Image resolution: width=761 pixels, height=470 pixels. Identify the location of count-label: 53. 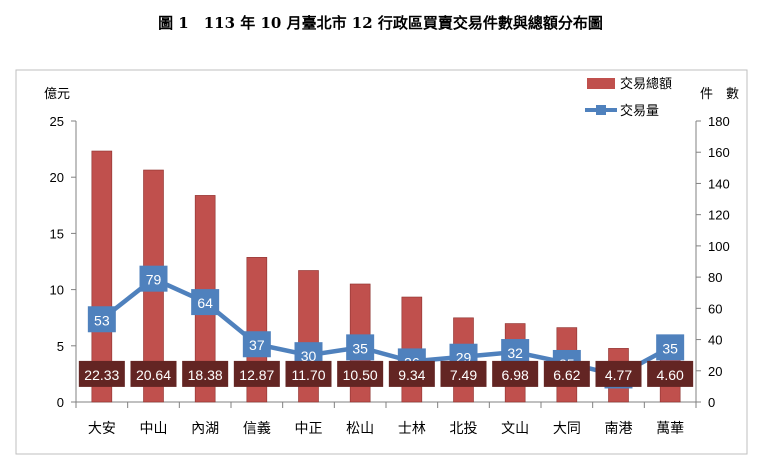
(102, 320).